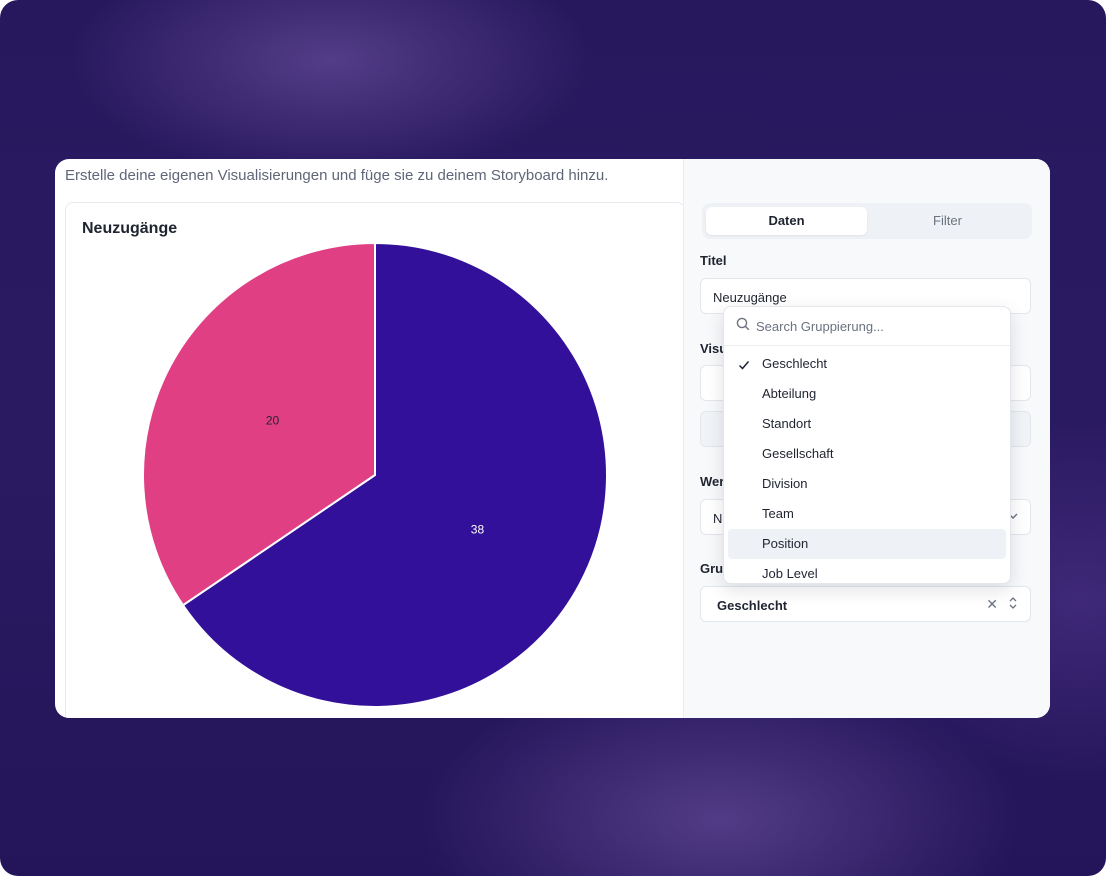  I want to click on grouping-search-input, so click(876, 326).